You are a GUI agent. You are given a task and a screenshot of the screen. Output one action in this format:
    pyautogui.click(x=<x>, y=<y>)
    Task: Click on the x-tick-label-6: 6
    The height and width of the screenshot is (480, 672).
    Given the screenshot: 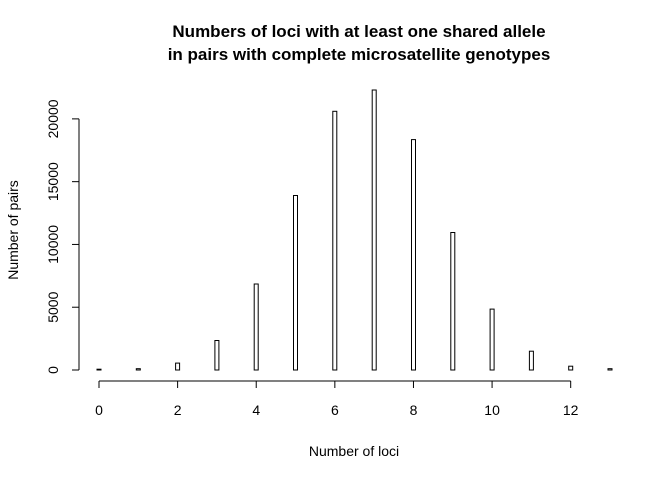 What is the action you would take?
    pyautogui.click(x=335, y=410)
    